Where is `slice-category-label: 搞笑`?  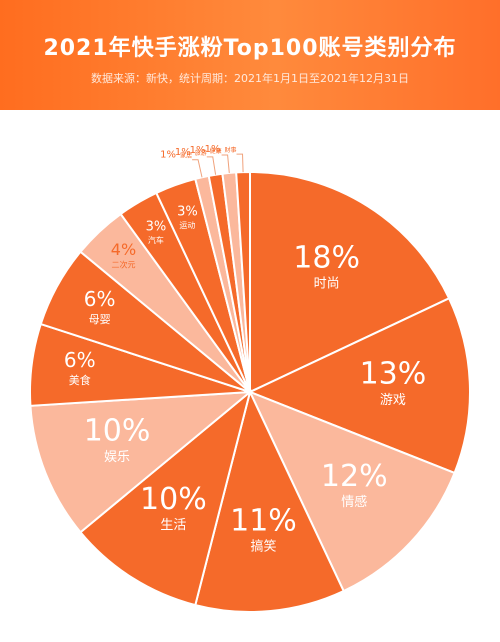 slice-category-label: 搞笑 is located at coordinates (263, 547).